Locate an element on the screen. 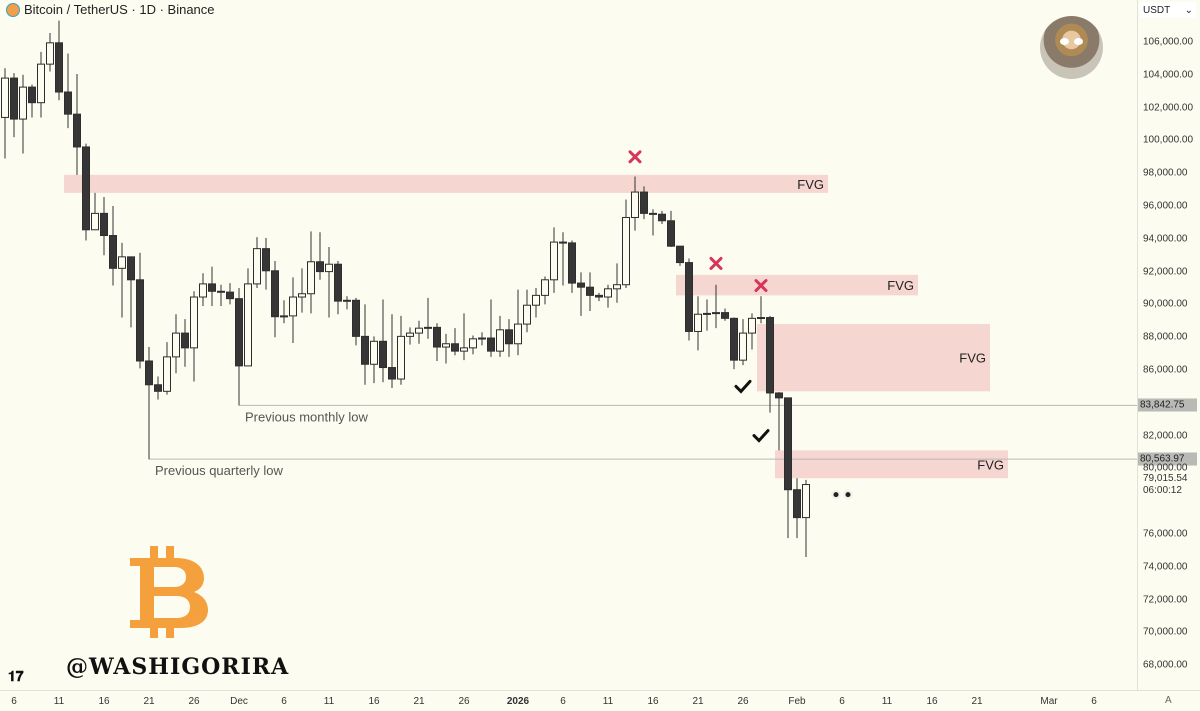 This screenshot has height=711, width=1200. y-tick-label: 102,000.00 is located at coordinates (1168, 108).